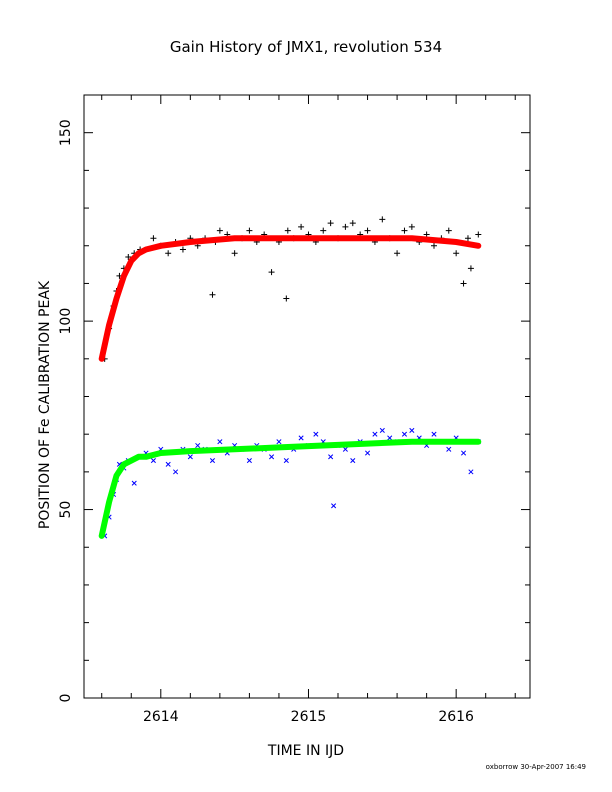 Image resolution: width=612 pixels, height=792 pixels. What do you see at coordinates (45, 404) in the screenshot?
I see `y-axis-label: POSITION OF Fe CALIBRATION PEAK` at bounding box center [45, 404].